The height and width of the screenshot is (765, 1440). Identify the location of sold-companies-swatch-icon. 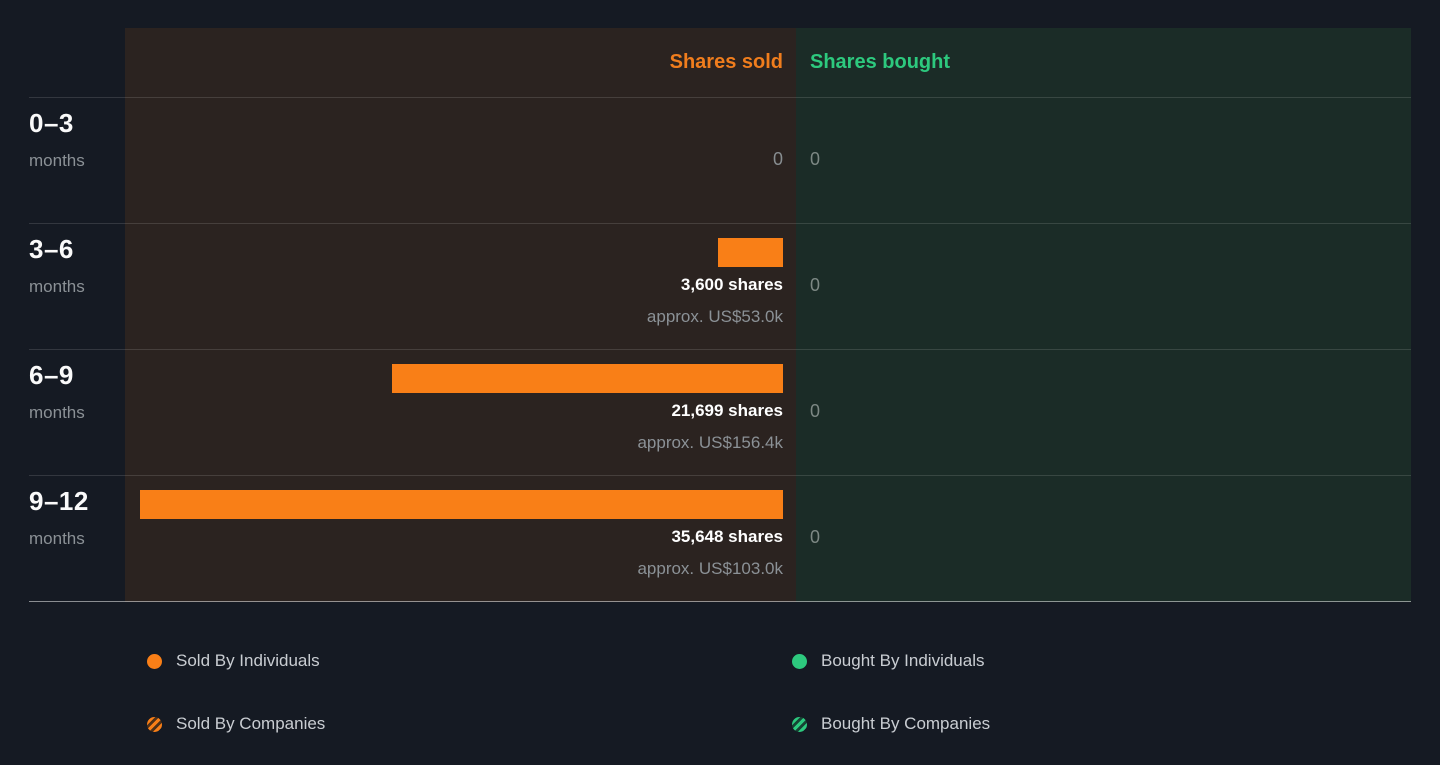
(154, 724).